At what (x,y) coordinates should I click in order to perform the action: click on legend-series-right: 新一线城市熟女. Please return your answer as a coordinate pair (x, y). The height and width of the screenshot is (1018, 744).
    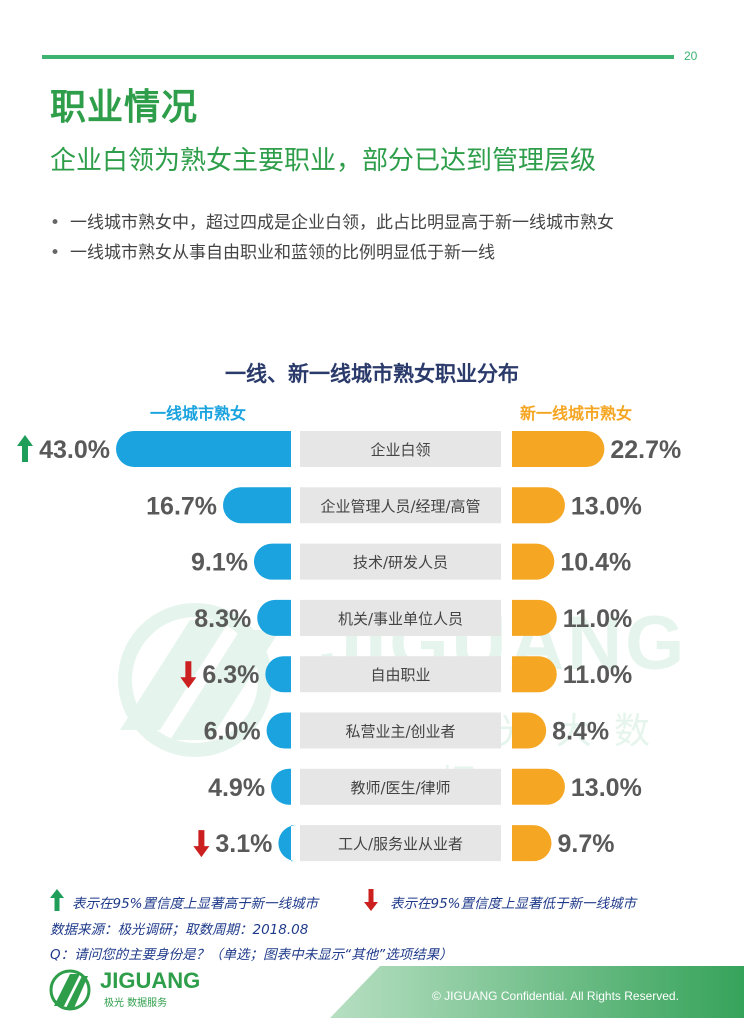
    Looking at the image, I should click on (576, 413).